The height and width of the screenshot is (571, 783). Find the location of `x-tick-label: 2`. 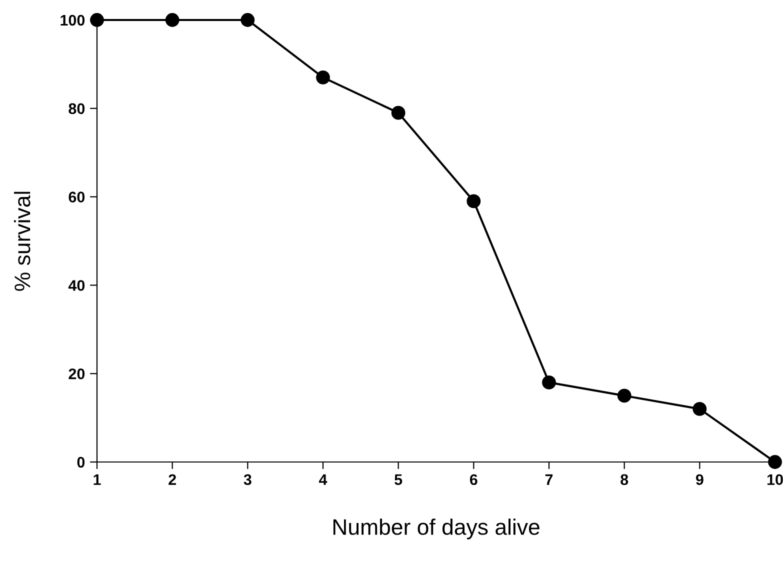

x-tick-label: 2 is located at coordinates (172, 479).